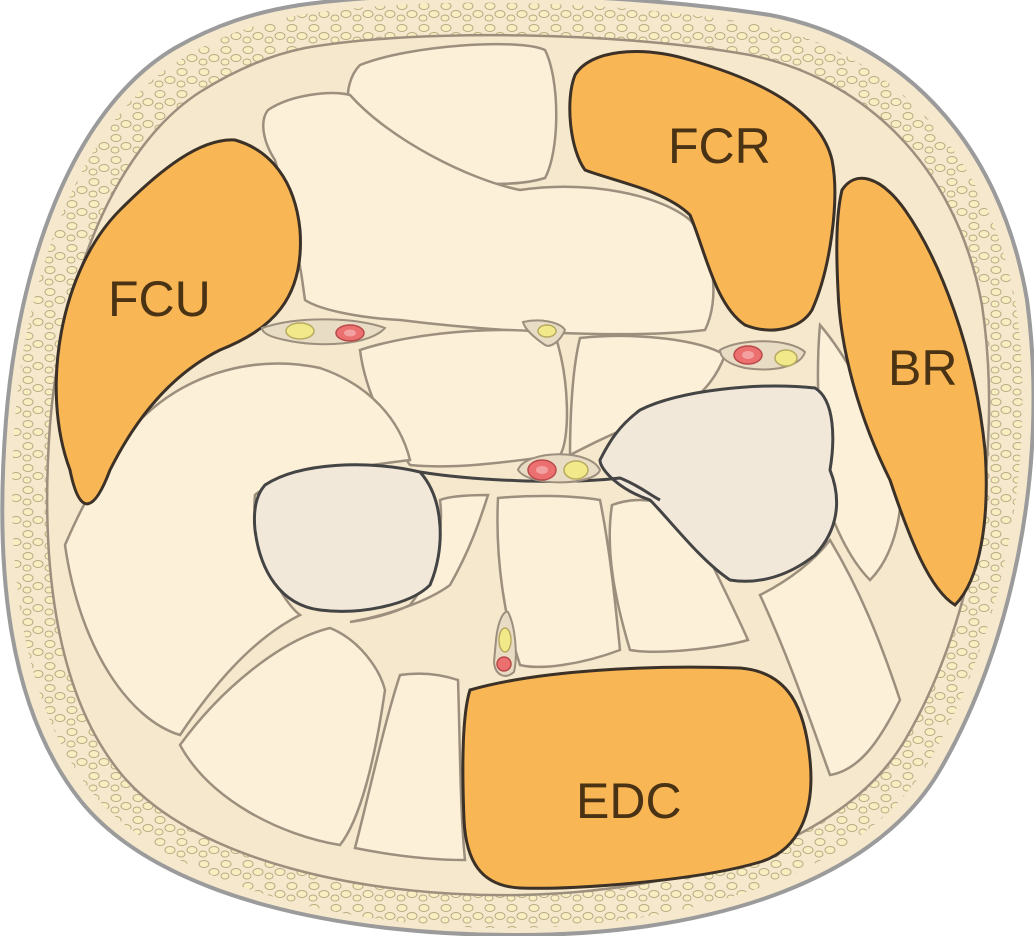  Describe the element at coordinates (347, 538) in the screenshot. I see `ulna-bone` at that location.